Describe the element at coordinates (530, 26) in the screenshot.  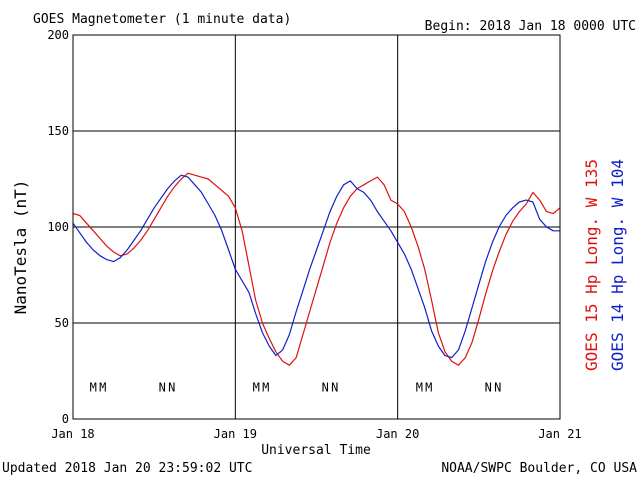
I see `begin-time: Begin: 2018 Jan 18 0000 UTC` at that location.